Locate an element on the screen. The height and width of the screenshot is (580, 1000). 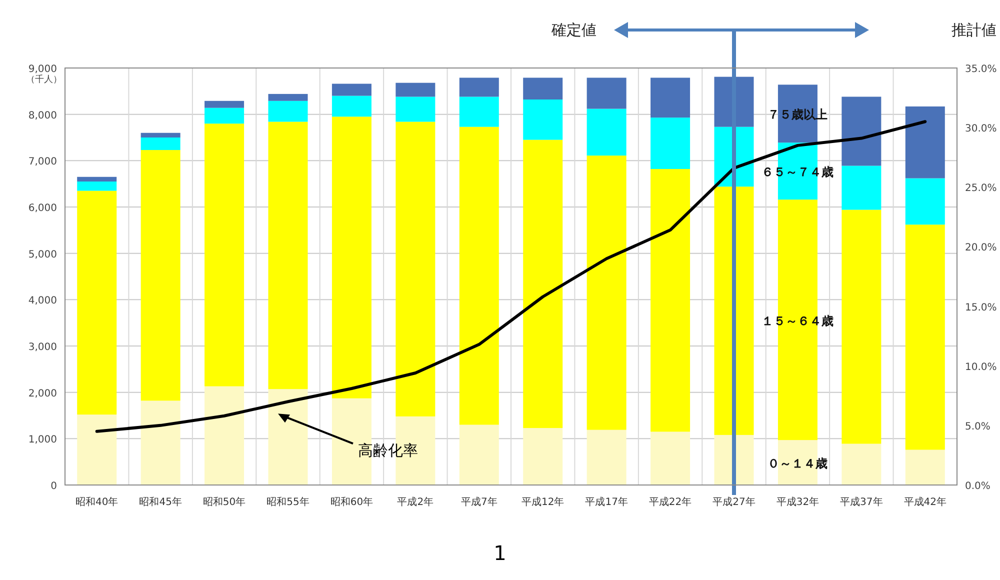
x-tick-label: 平成22年 is located at coordinates (670, 502).